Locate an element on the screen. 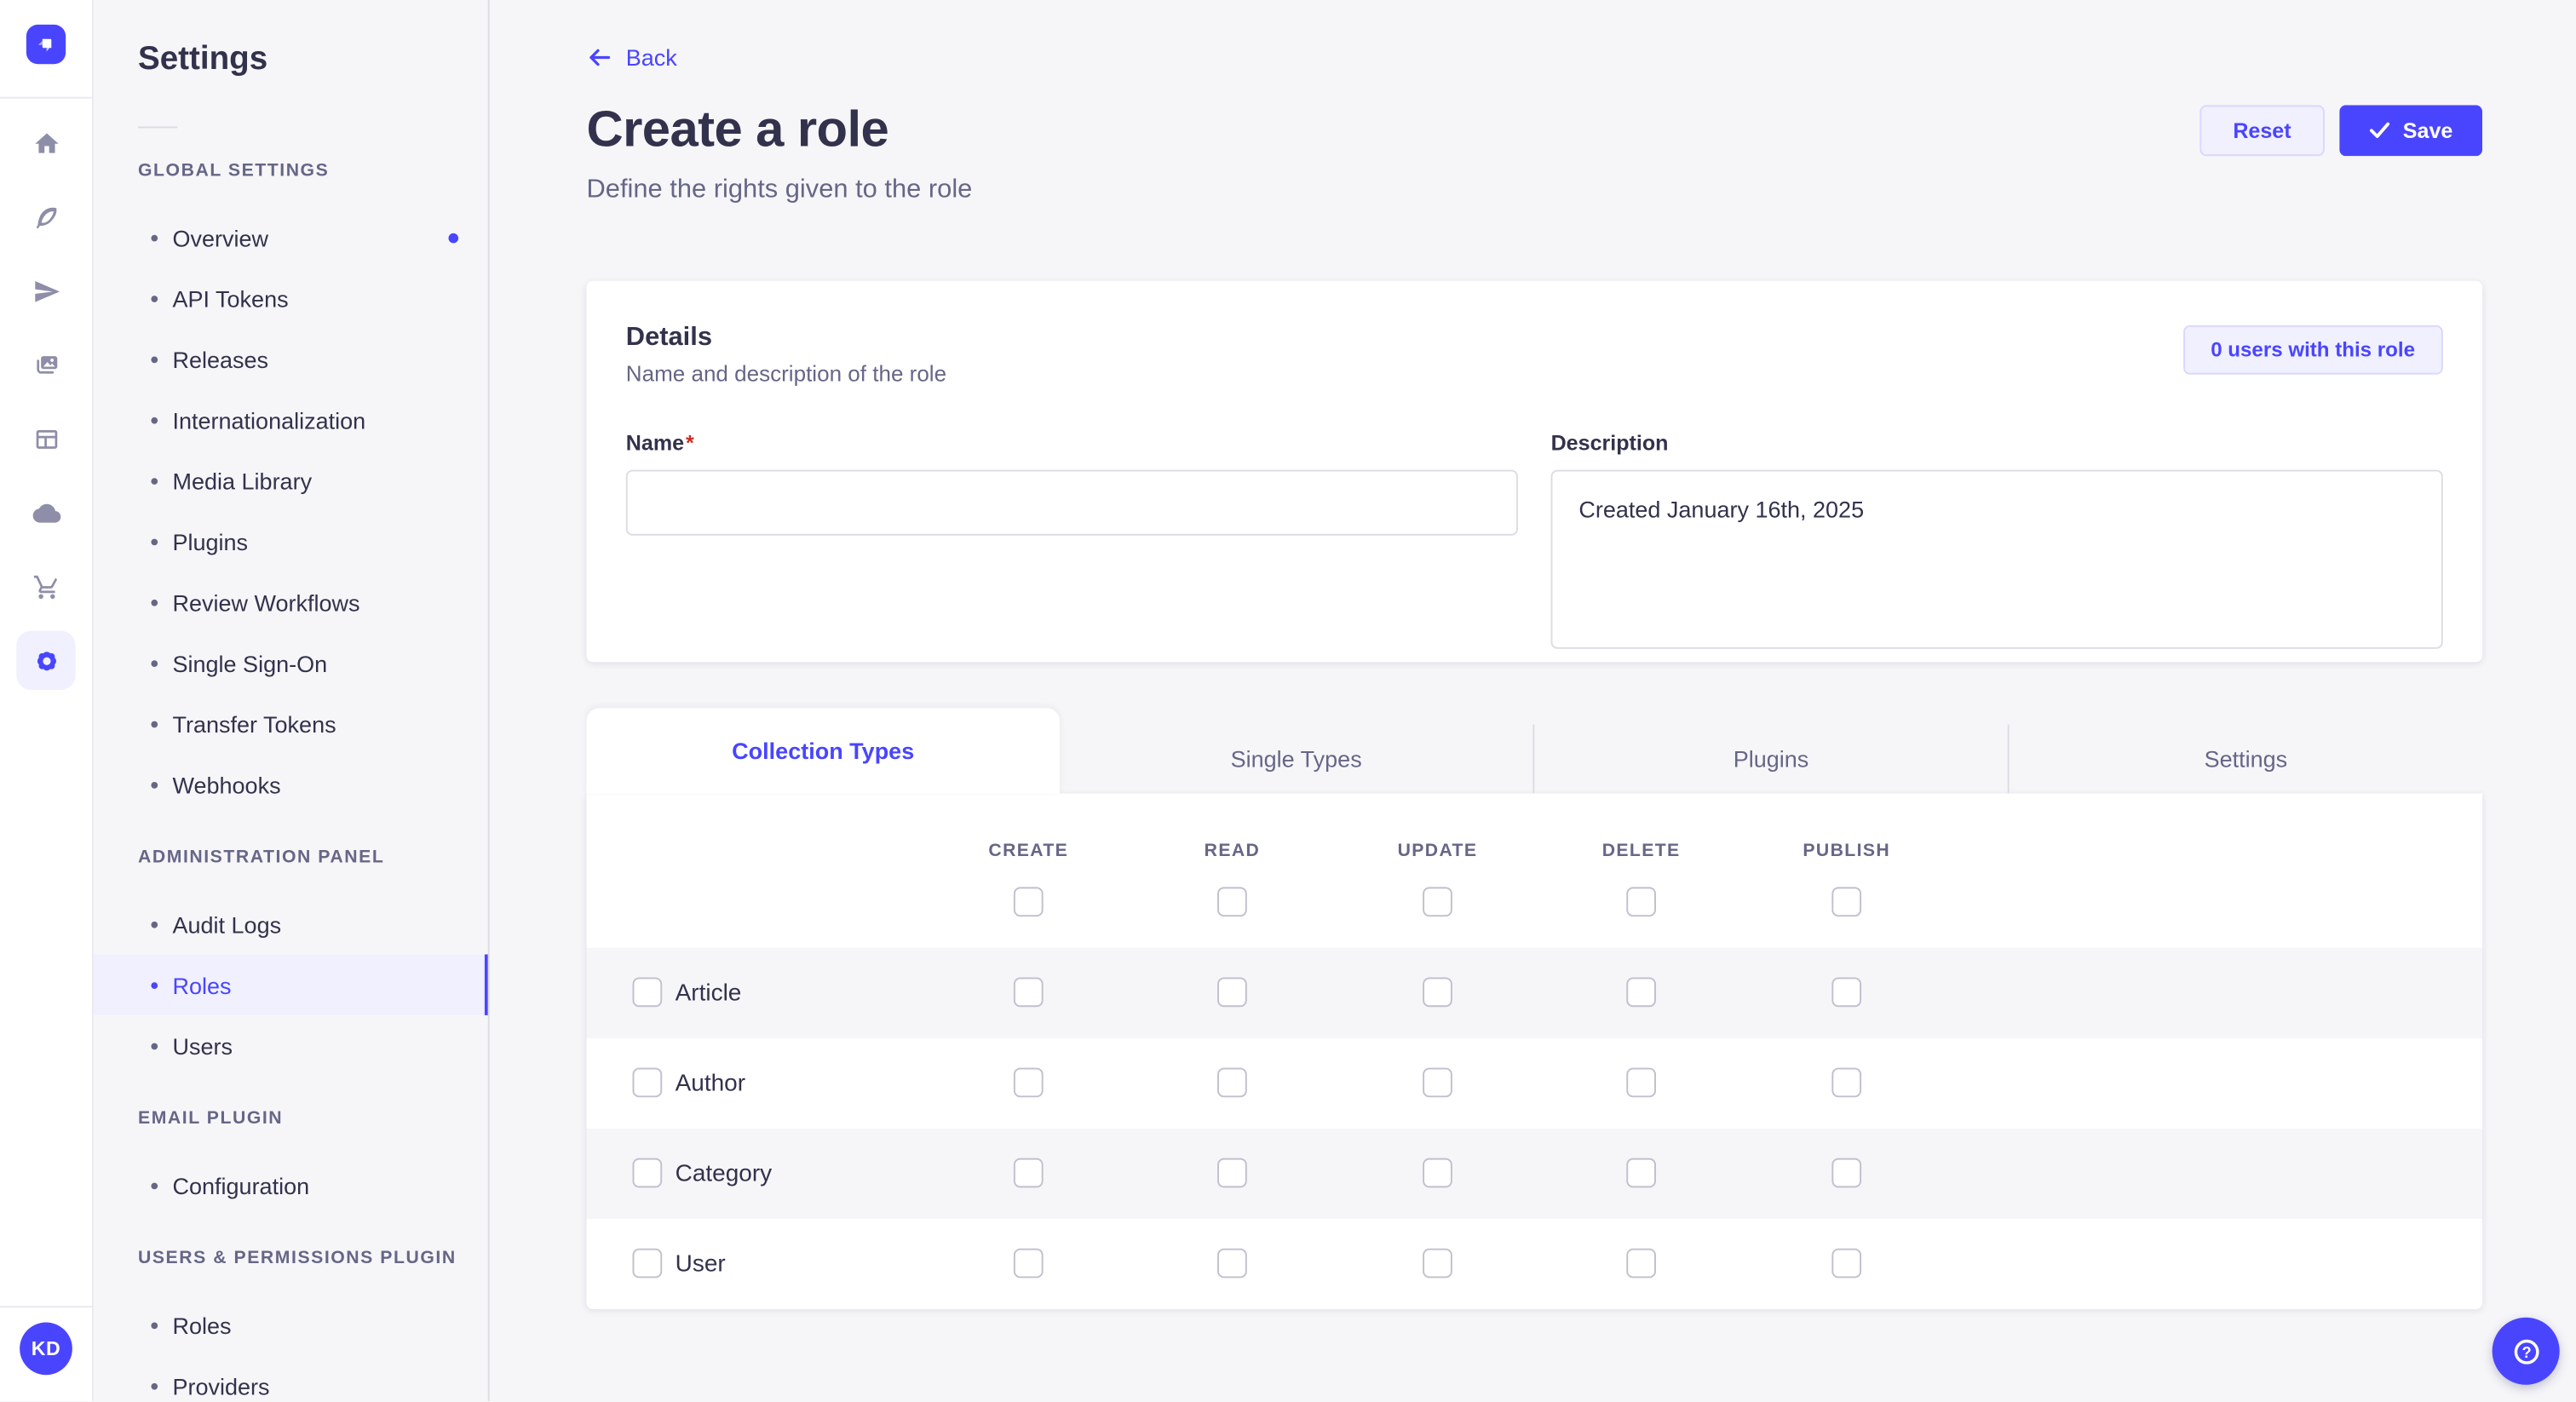  users-with-role-button: 0 users with this role is located at coordinates (2312, 350).